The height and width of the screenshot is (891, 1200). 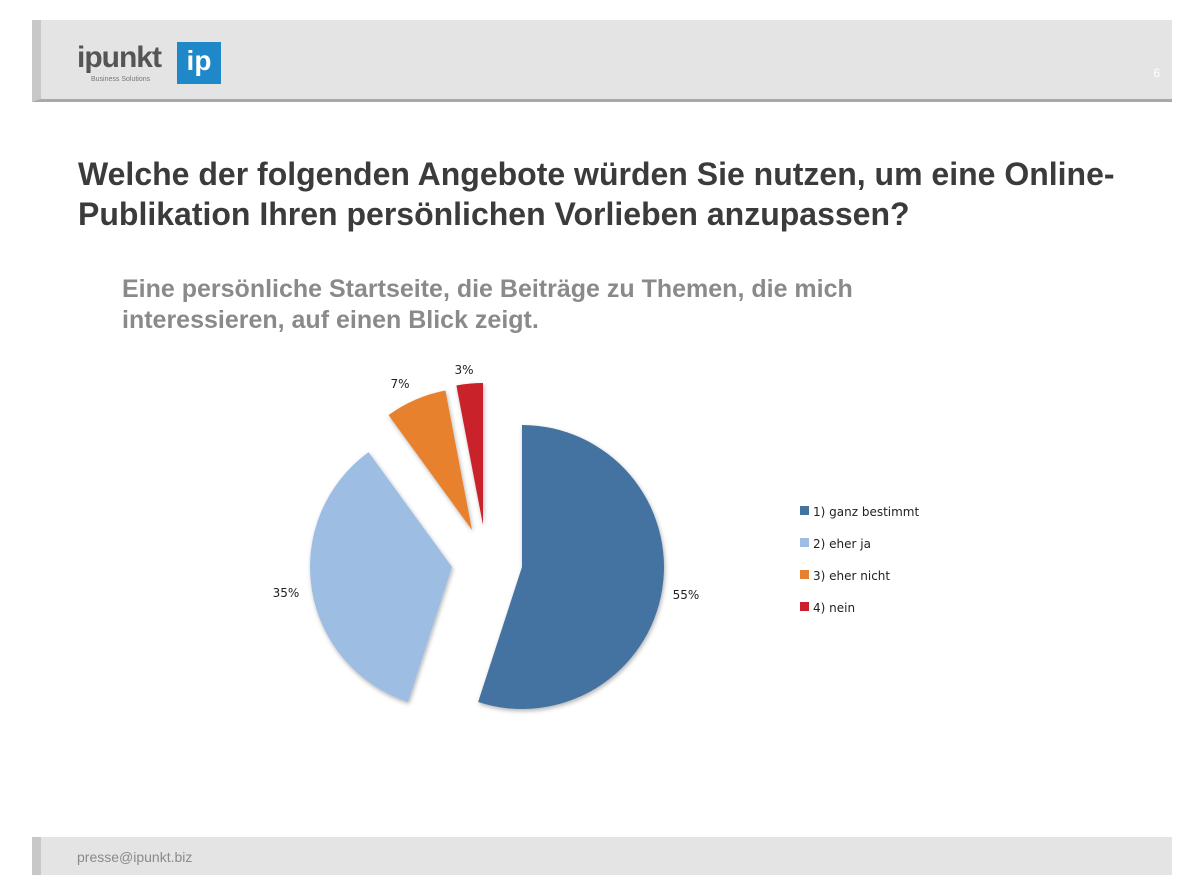 I want to click on legend-label-1: 1) ganz bestimmt, so click(x=866, y=512).